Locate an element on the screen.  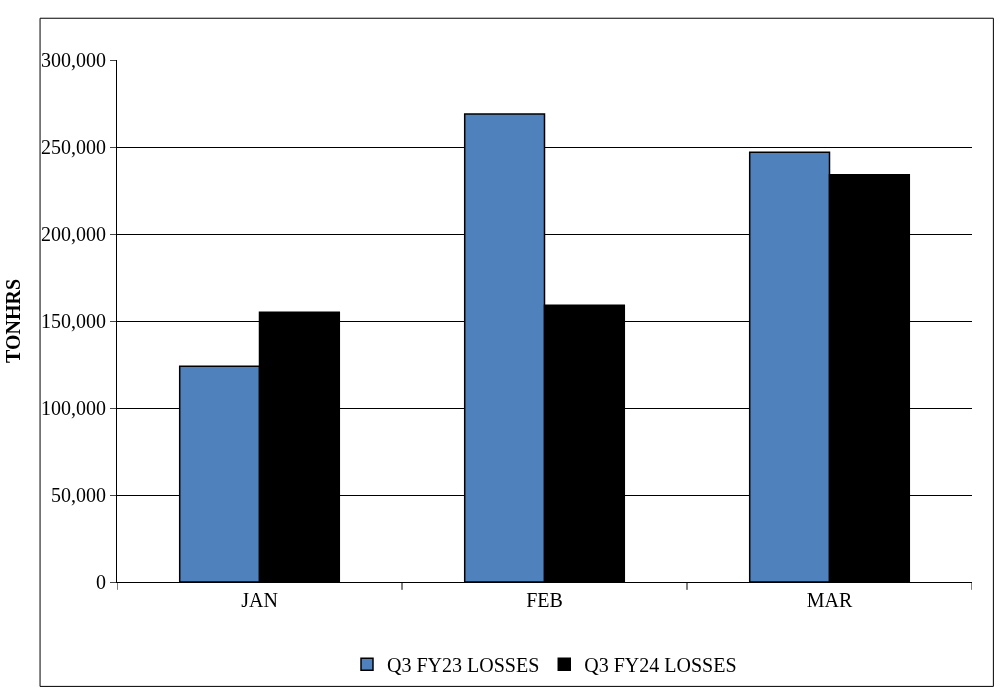
y-tick-label: 100,000 is located at coordinates (73, 408).